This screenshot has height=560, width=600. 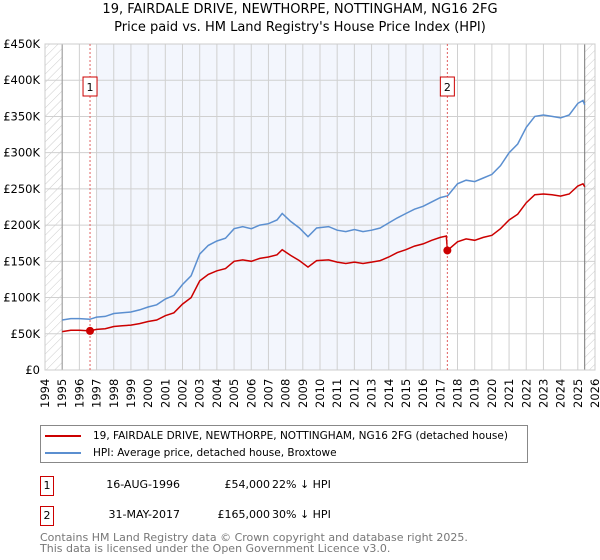 What do you see at coordinates (509, 393) in the screenshot?
I see `x-tick-label: 2021` at bounding box center [509, 393].